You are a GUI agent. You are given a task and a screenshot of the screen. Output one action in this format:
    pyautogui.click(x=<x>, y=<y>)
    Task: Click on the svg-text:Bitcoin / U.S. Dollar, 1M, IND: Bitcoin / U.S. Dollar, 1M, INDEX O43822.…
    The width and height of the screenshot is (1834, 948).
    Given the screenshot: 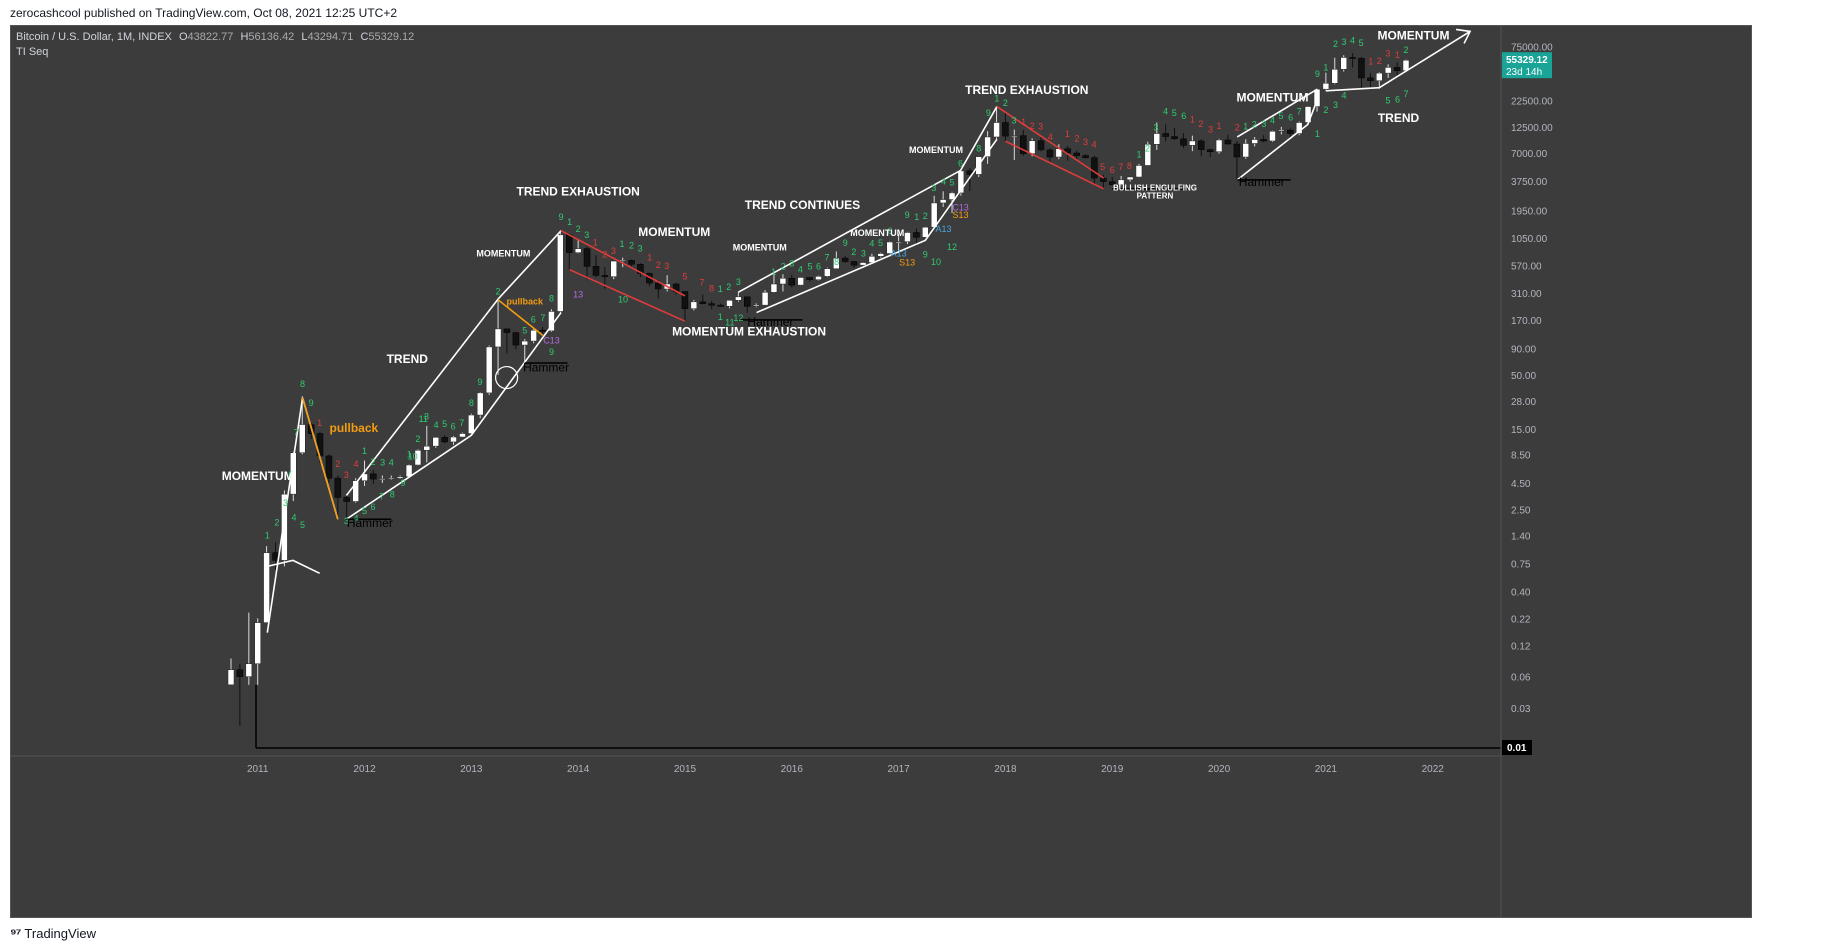 What is the action you would take?
    pyautogui.click(x=215, y=37)
    